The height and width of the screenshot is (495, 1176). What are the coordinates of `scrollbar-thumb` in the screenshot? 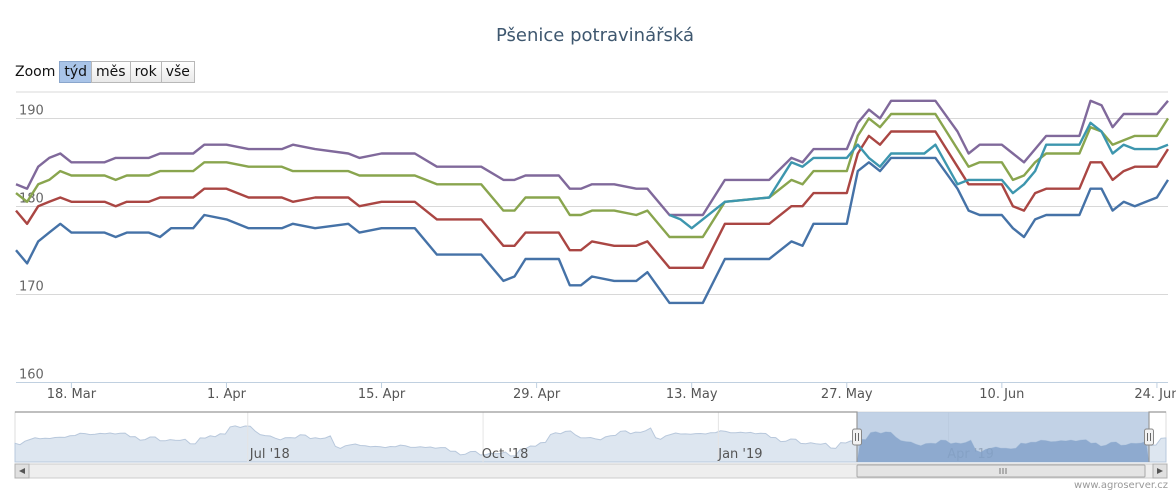 It's located at (1001, 471).